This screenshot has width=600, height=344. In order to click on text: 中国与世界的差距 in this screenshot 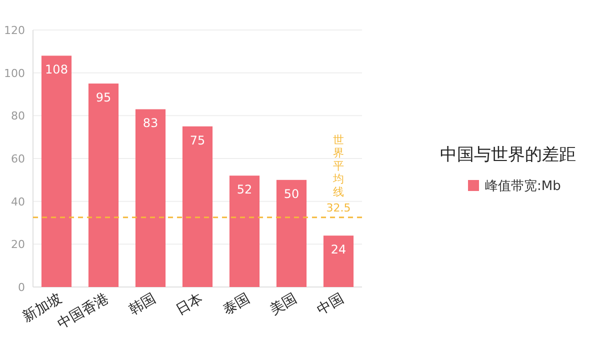, I will do `click(508, 155)`.